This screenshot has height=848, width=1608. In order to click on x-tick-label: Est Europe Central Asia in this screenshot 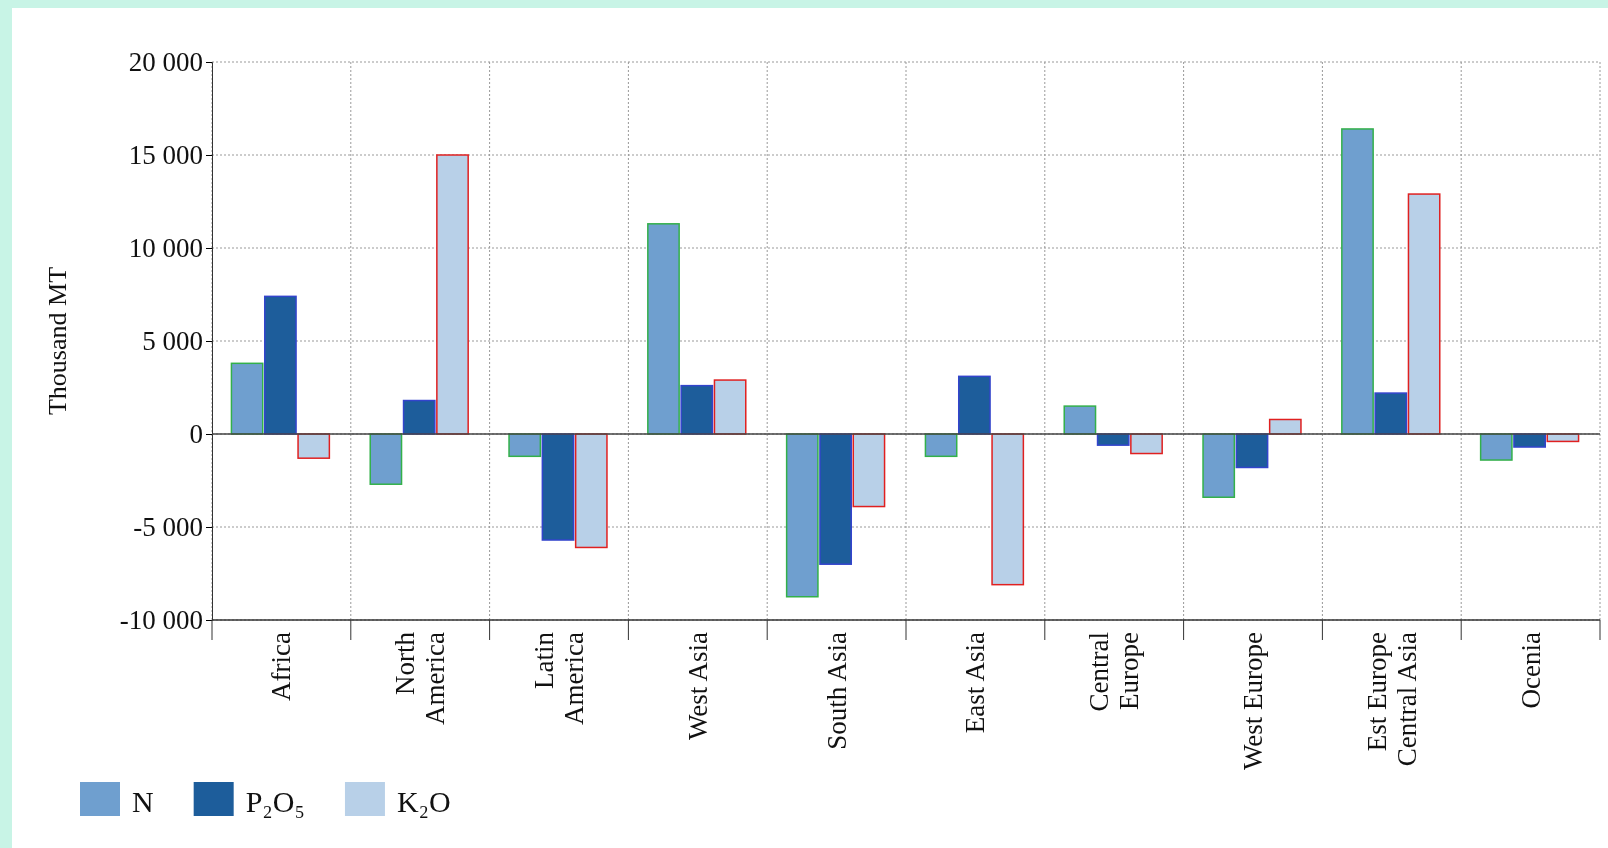, I will do `click(1391, 699)`.